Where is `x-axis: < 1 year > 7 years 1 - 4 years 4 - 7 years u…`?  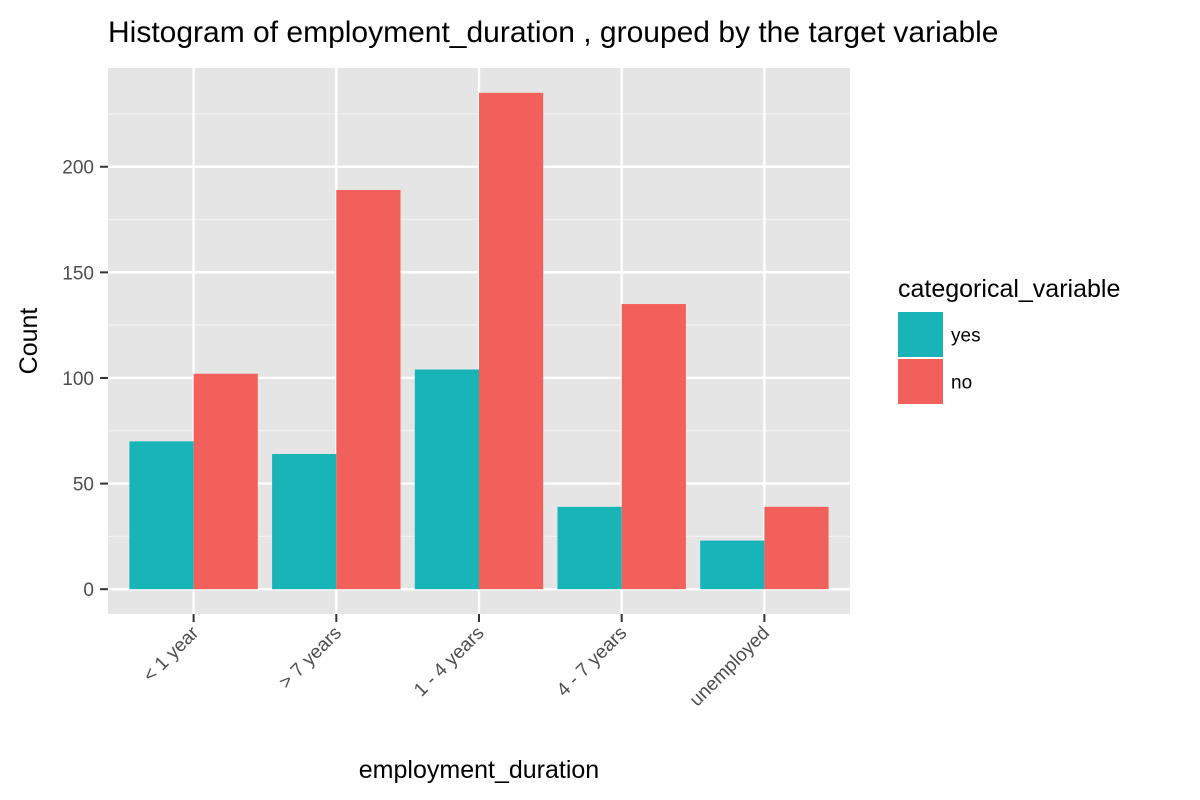
x-axis: < 1 year > 7 years 1 - 4 years 4 - 7 years u… is located at coordinates (456, 662).